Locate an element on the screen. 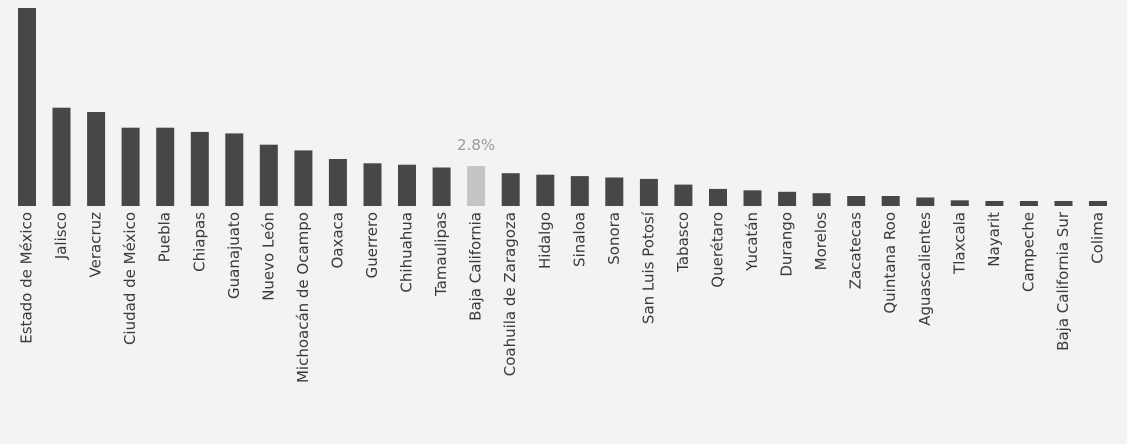  tick-label: Ciudad de México is located at coordinates (130, 278).